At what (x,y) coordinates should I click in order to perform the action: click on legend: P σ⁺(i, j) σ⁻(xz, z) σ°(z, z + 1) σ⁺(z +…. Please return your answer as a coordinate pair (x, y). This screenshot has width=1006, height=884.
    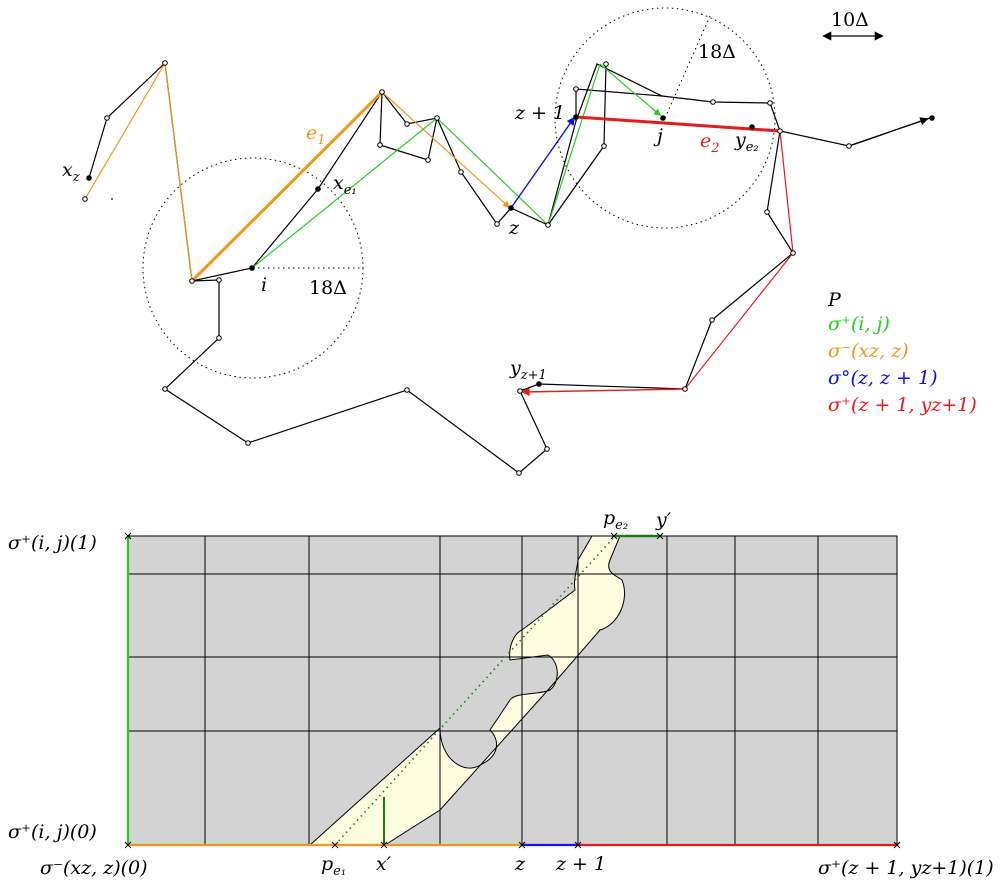
    Looking at the image, I should click on (902, 352).